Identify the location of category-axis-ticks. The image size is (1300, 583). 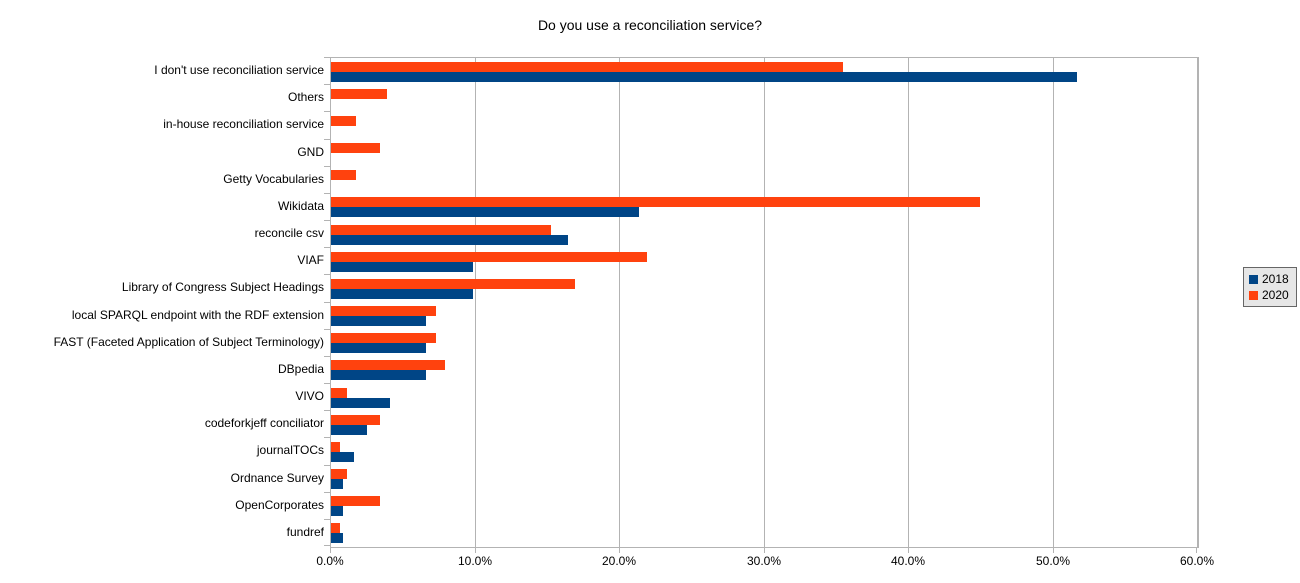
(327, 302).